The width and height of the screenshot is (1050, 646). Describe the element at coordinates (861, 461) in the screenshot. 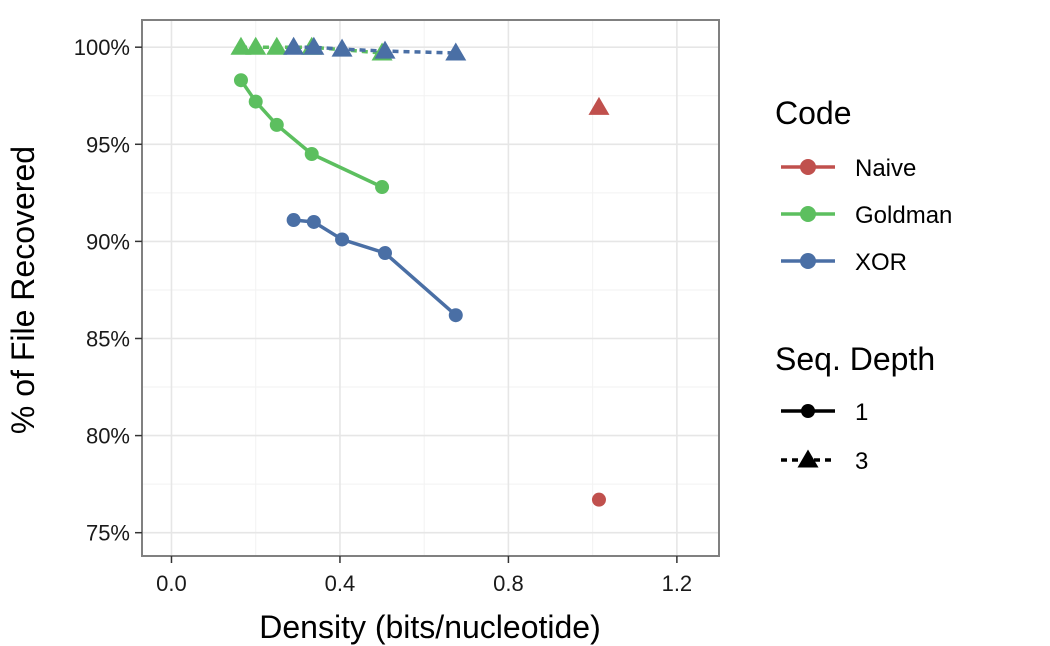

I see `legend-label: 3` at that location.